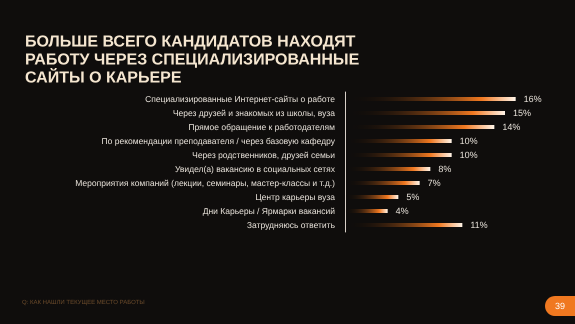  What do you see at coordinates (194, 60) in the screenshot?
I see `text: БОЛЬШЕ ВСЕГО КАНДИДАТОВ НАХОДЯТ РАБОТУ ЧЕРЕЗ СПЕЦИАЛИЗИРОВАННЫЕ САЙТЫ О КАРЬЕРЕ` at bounding box center [194, 60].